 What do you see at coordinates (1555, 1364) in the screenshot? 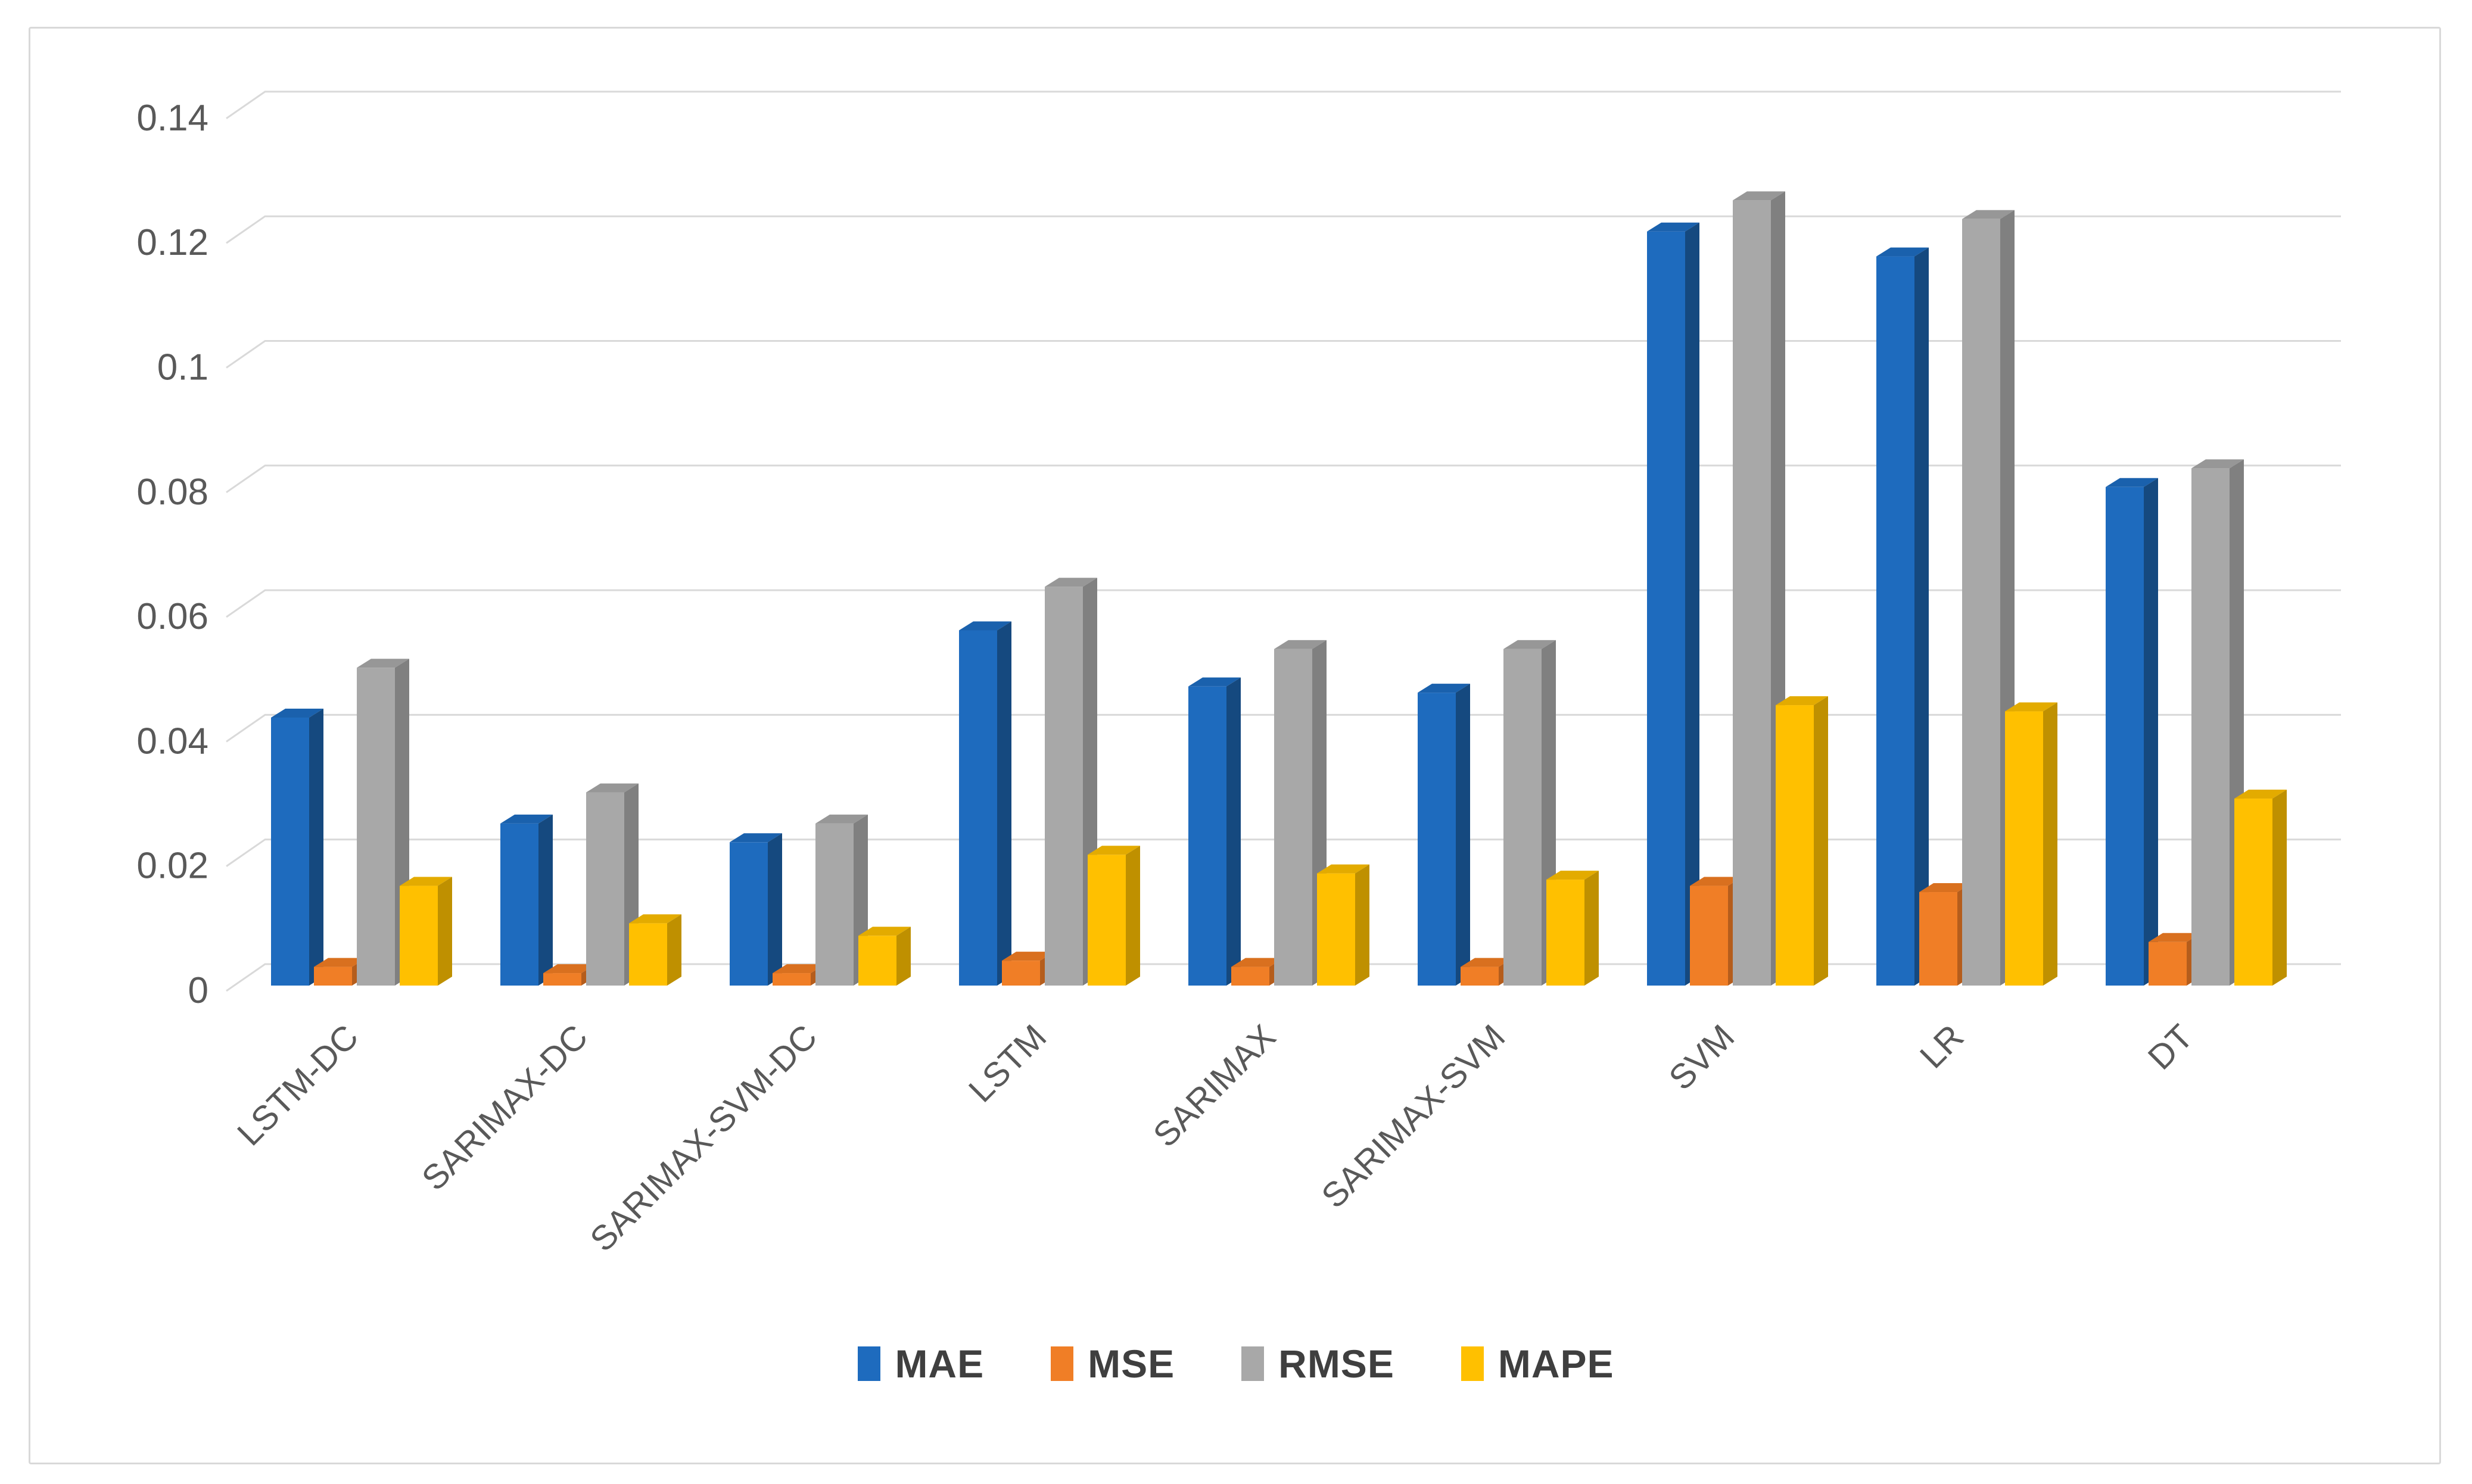
I see `legend-label: MAPE` at bounding box center [1555, 1364].